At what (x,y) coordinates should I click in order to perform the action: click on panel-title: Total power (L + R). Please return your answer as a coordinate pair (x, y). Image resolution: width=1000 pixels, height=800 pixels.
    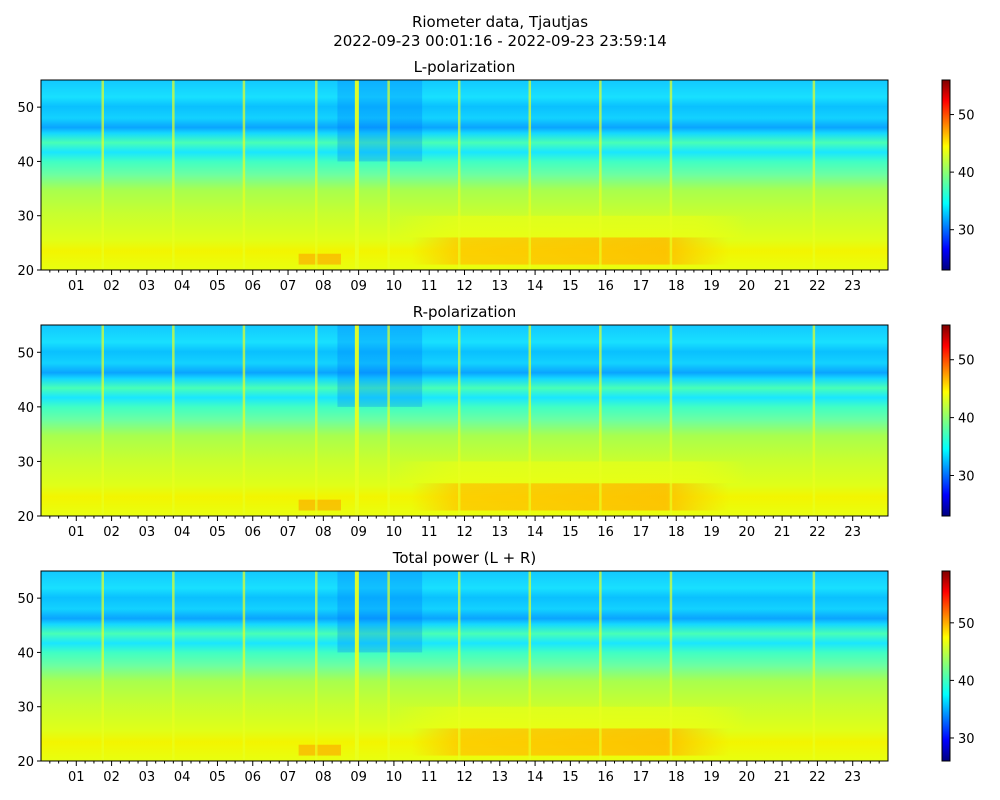
    Looking at the image, I should click on (464, 558).